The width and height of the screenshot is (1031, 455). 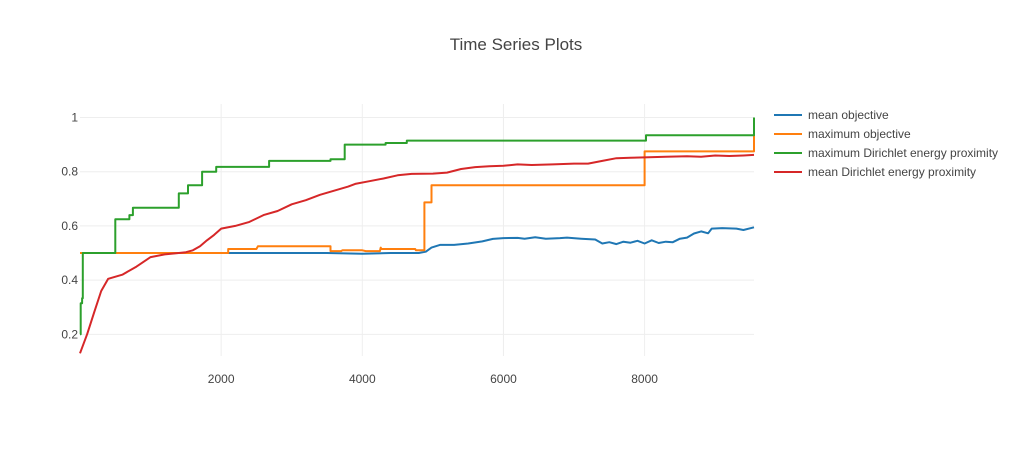 What do you see at coordinates (69, 172) in the screenshot?
I see `y-tick-label: 0.8` at bounding box center [69, 172].